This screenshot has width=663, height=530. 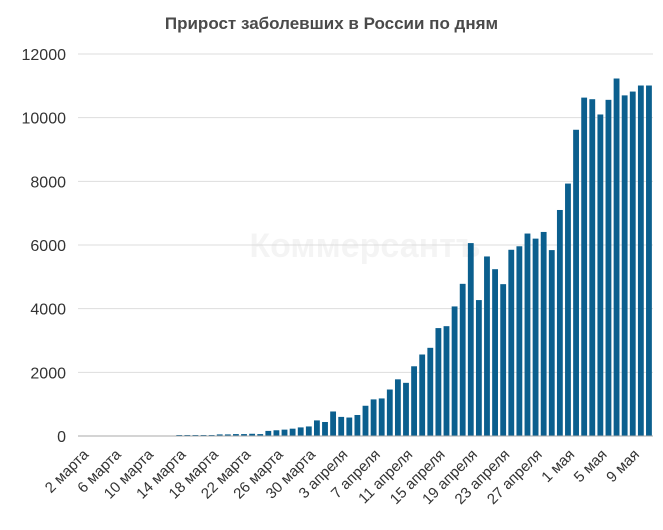 What do you see at coordinates (616, 257) in the screenshot?
I see `bar: 7 мая` at bounding box center [616, 257].